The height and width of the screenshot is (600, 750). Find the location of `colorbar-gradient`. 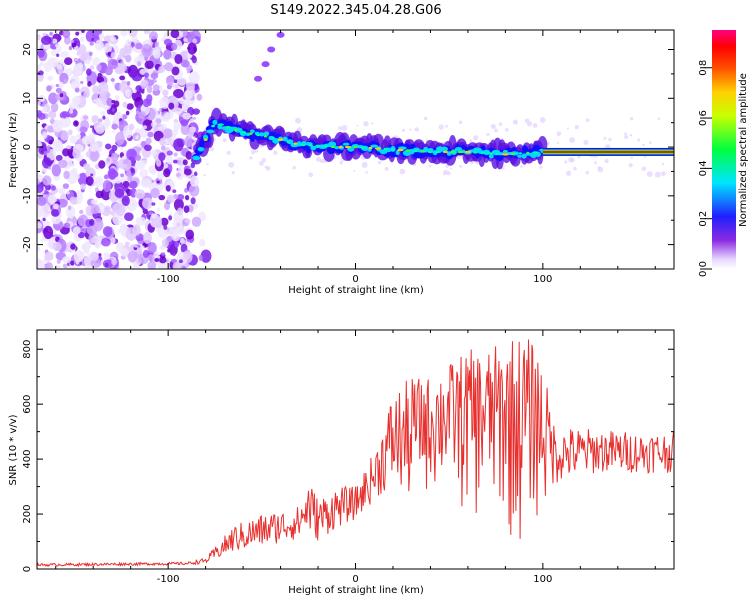

colorbar-gradient is located at coordinates (724, 149).